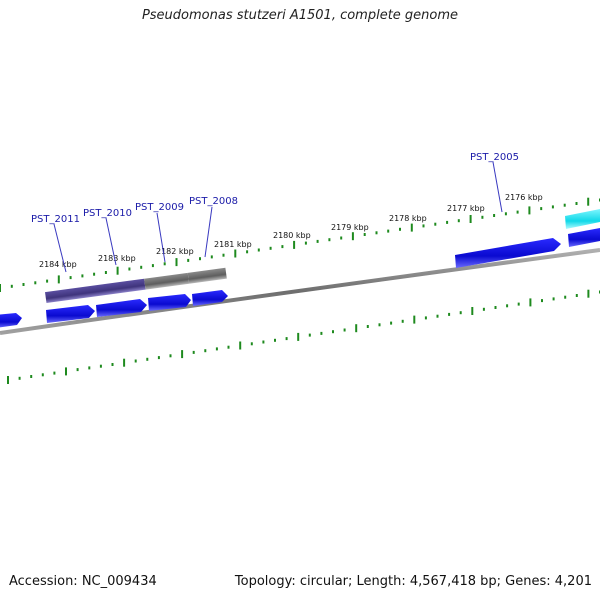  I want to click on kbp-label: 2178 kbp, so click(408, 218).